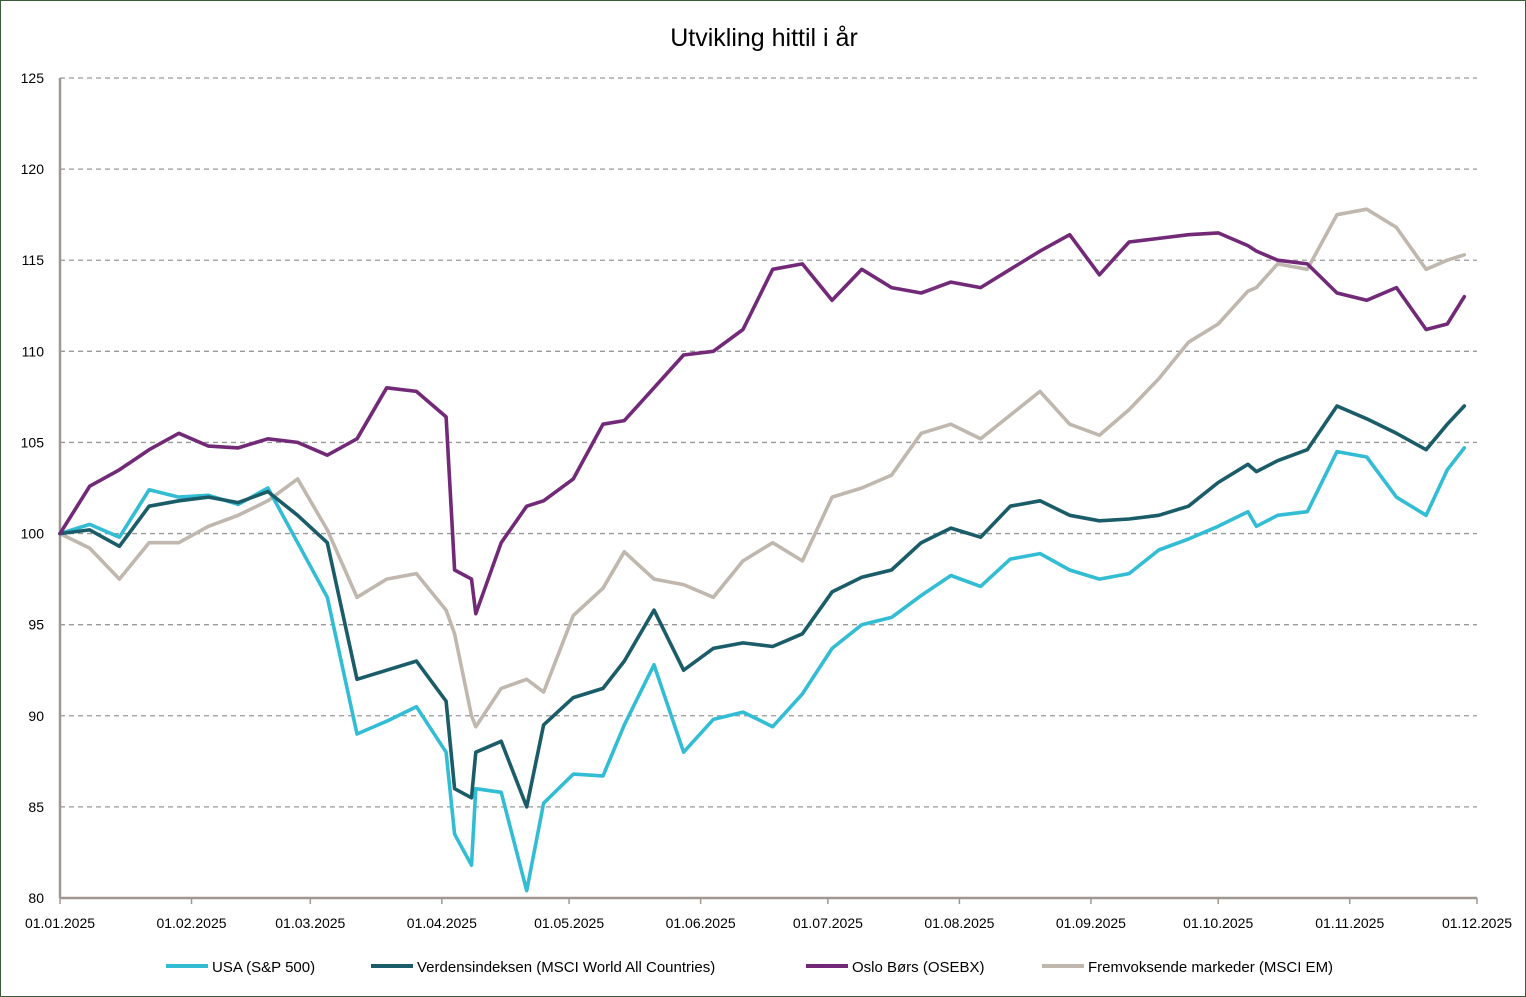  I want to click on y-tick-label: 85, so click(36, 807).